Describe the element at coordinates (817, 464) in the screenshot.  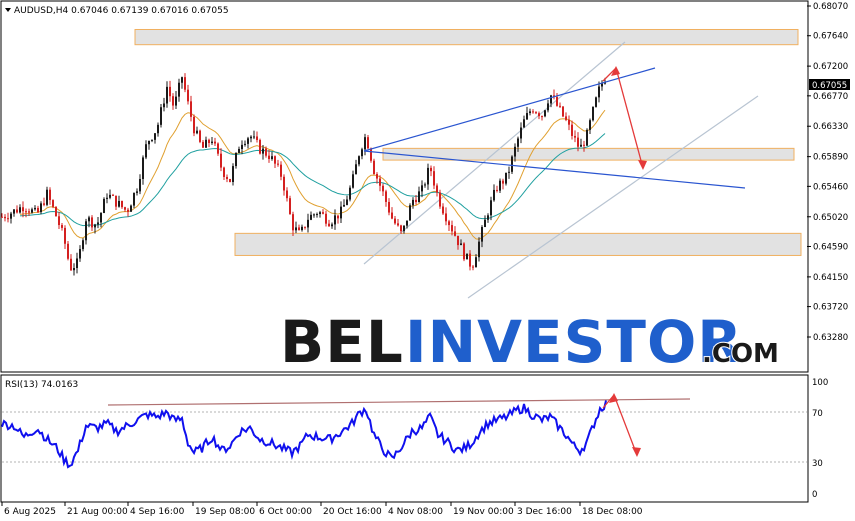
I see `rsi-tick-30: 30` at that location.